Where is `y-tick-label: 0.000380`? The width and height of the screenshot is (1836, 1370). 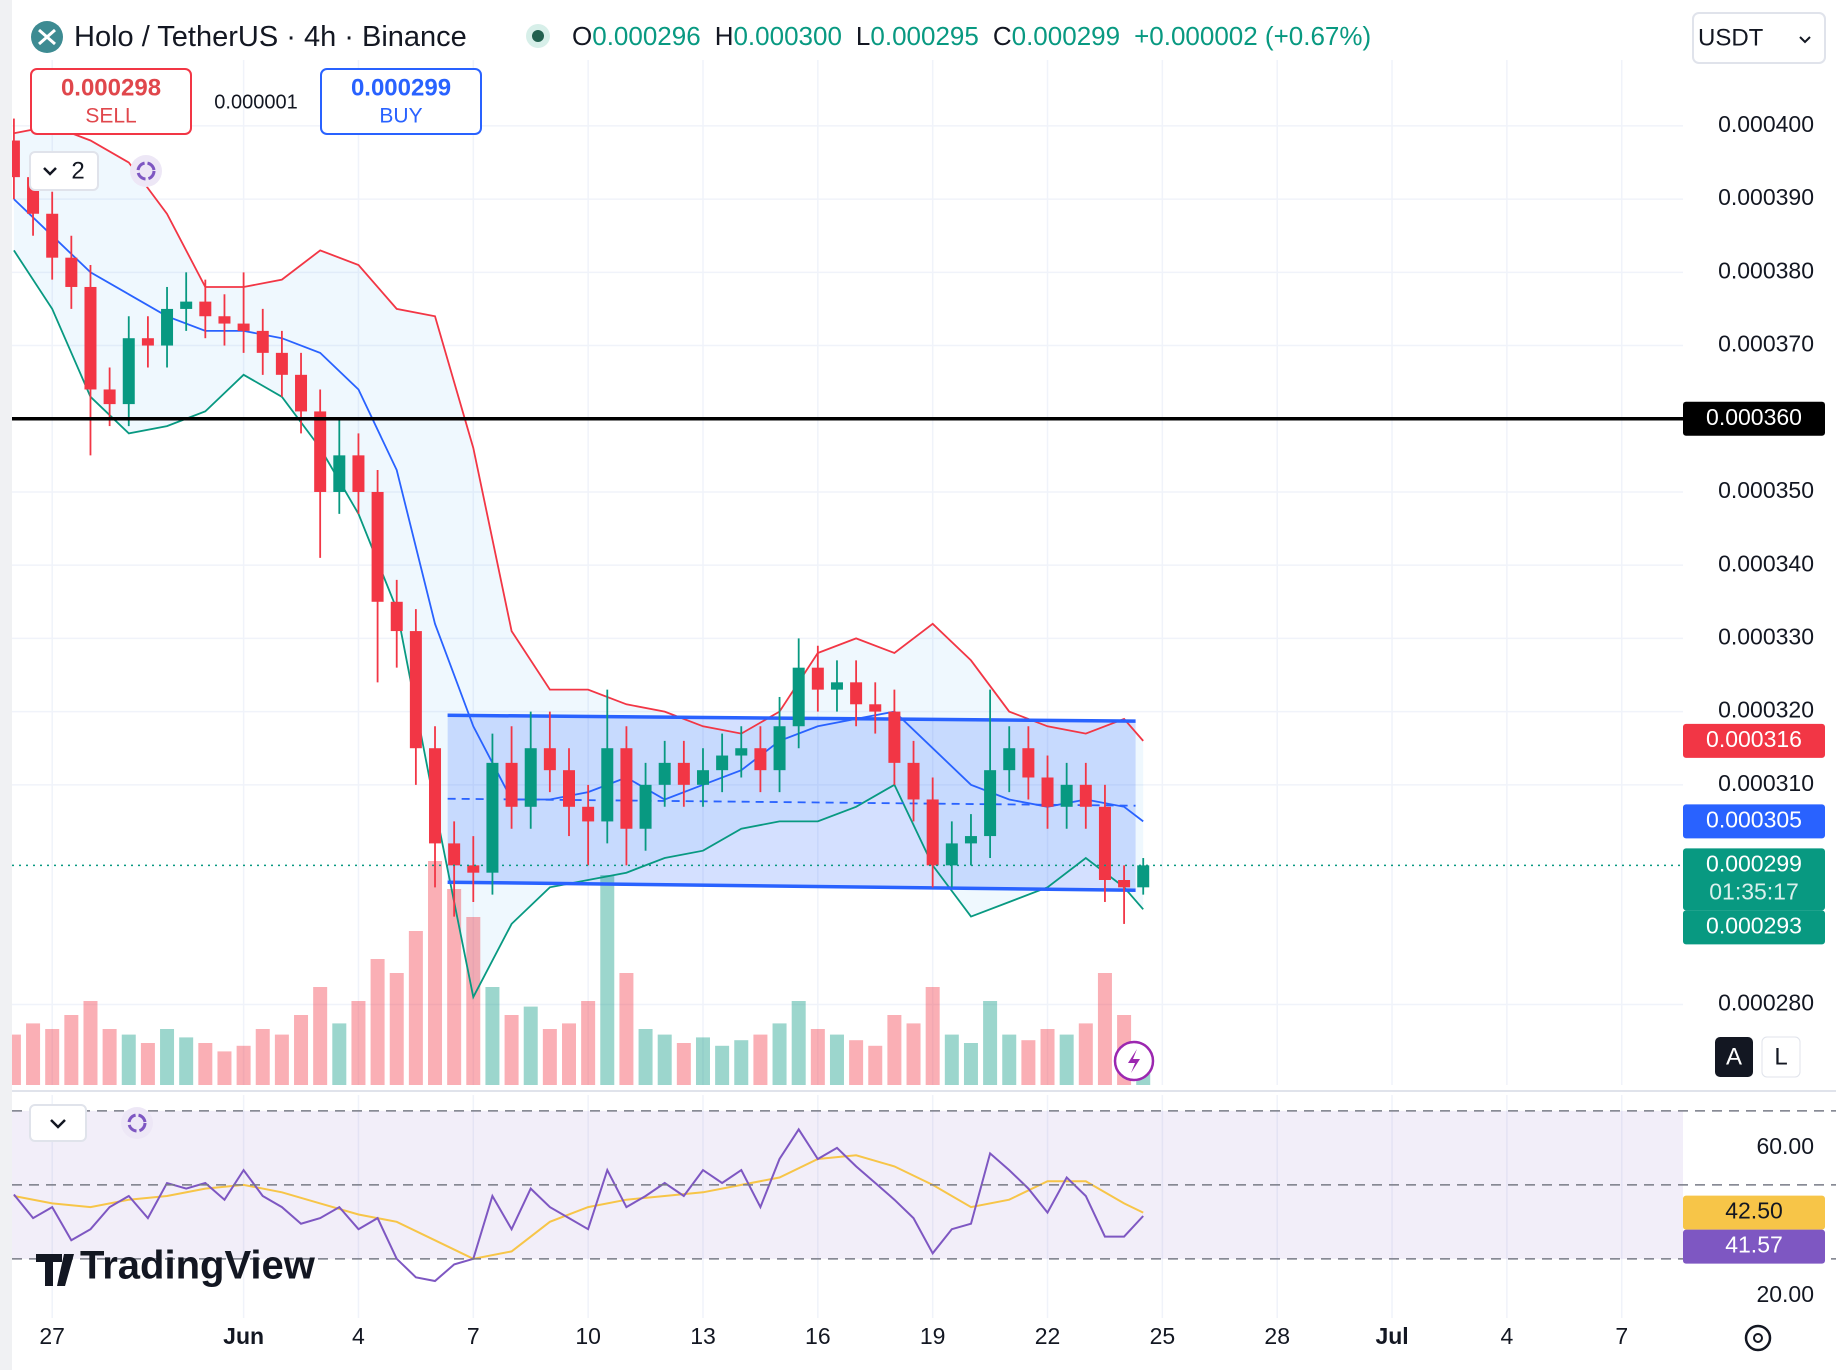
y-tick-label: 0.000380 is located at coordinates (1766, 270).